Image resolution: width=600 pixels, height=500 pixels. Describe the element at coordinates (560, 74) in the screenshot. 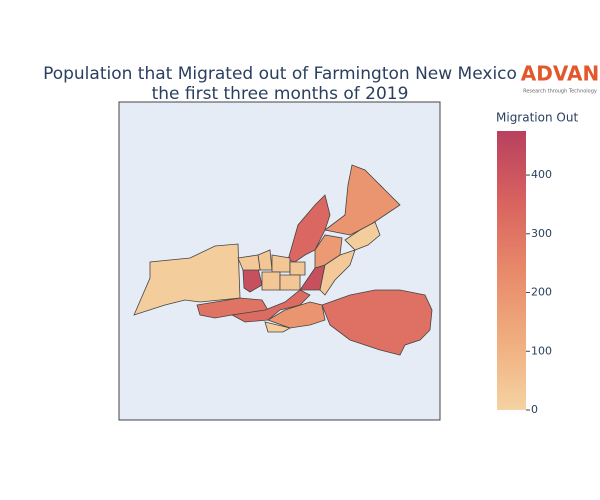

I see `logo: ADVAN` at that location.